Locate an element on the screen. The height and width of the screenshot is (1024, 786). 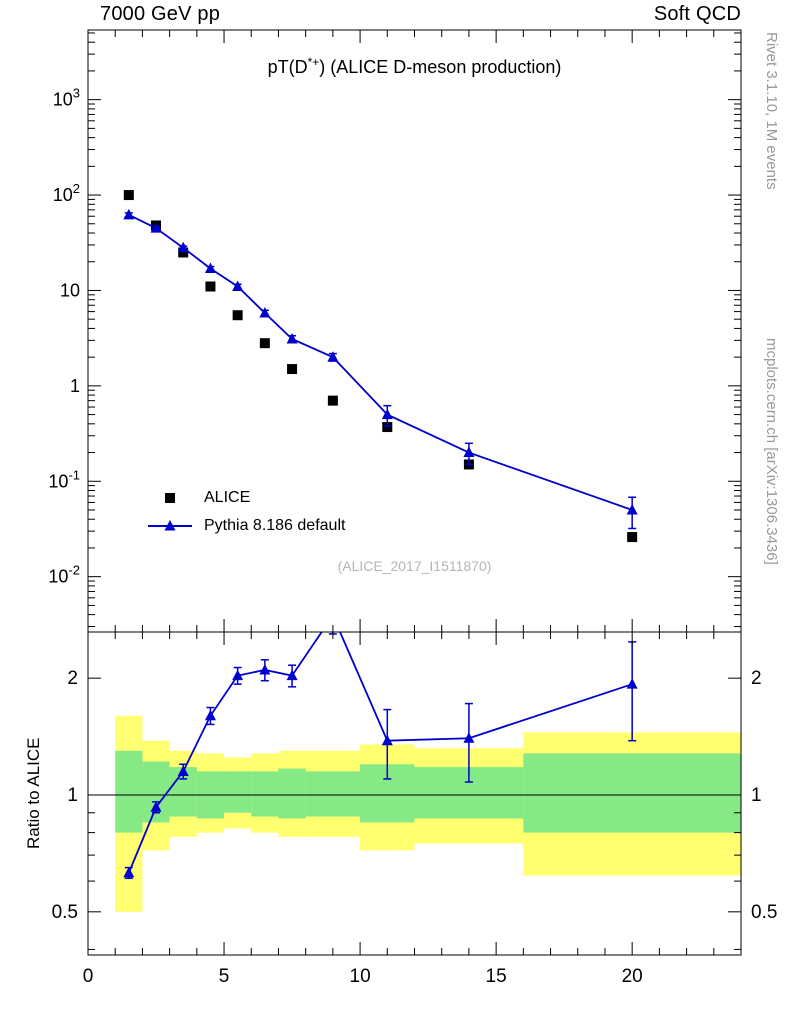
legend: ALICE Pythia 8.186 default is located at coordinates (246, 512).